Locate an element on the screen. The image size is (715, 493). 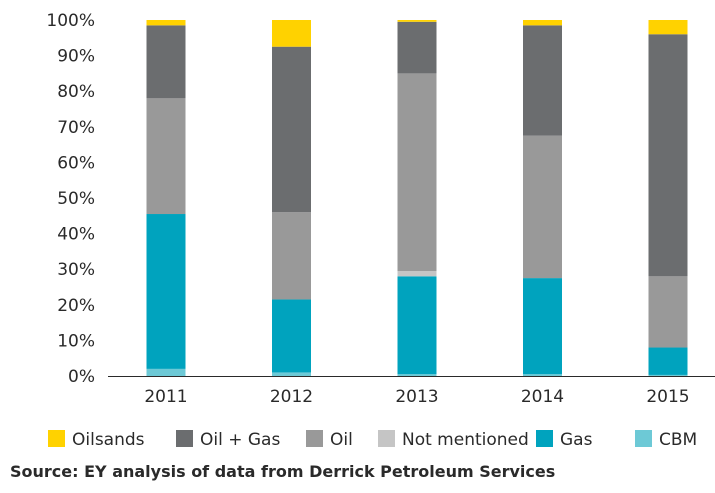
bar-stack-2012 is located at coordinates (291, 198).